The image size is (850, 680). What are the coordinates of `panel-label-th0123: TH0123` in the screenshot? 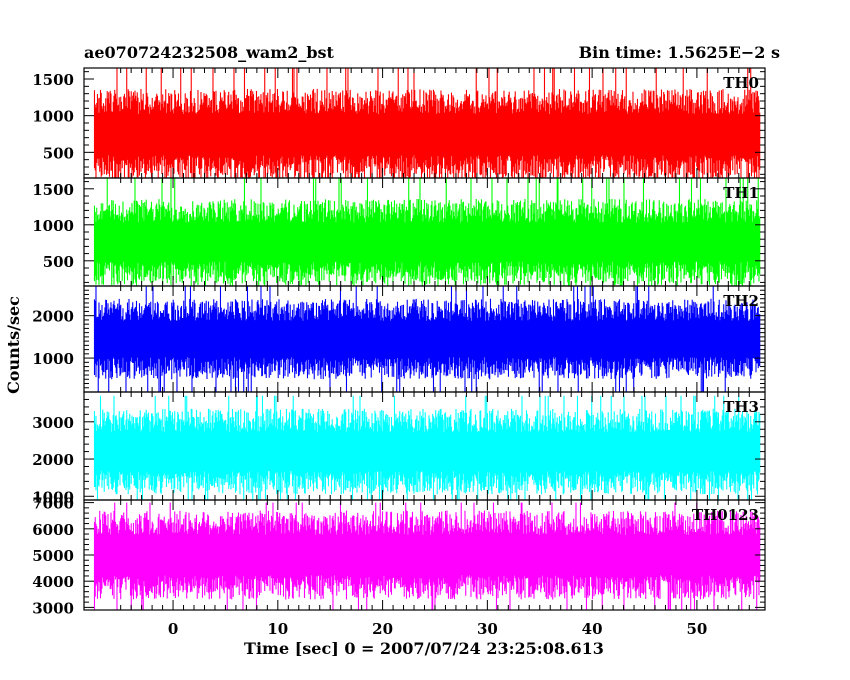 It's located at (725, 515).